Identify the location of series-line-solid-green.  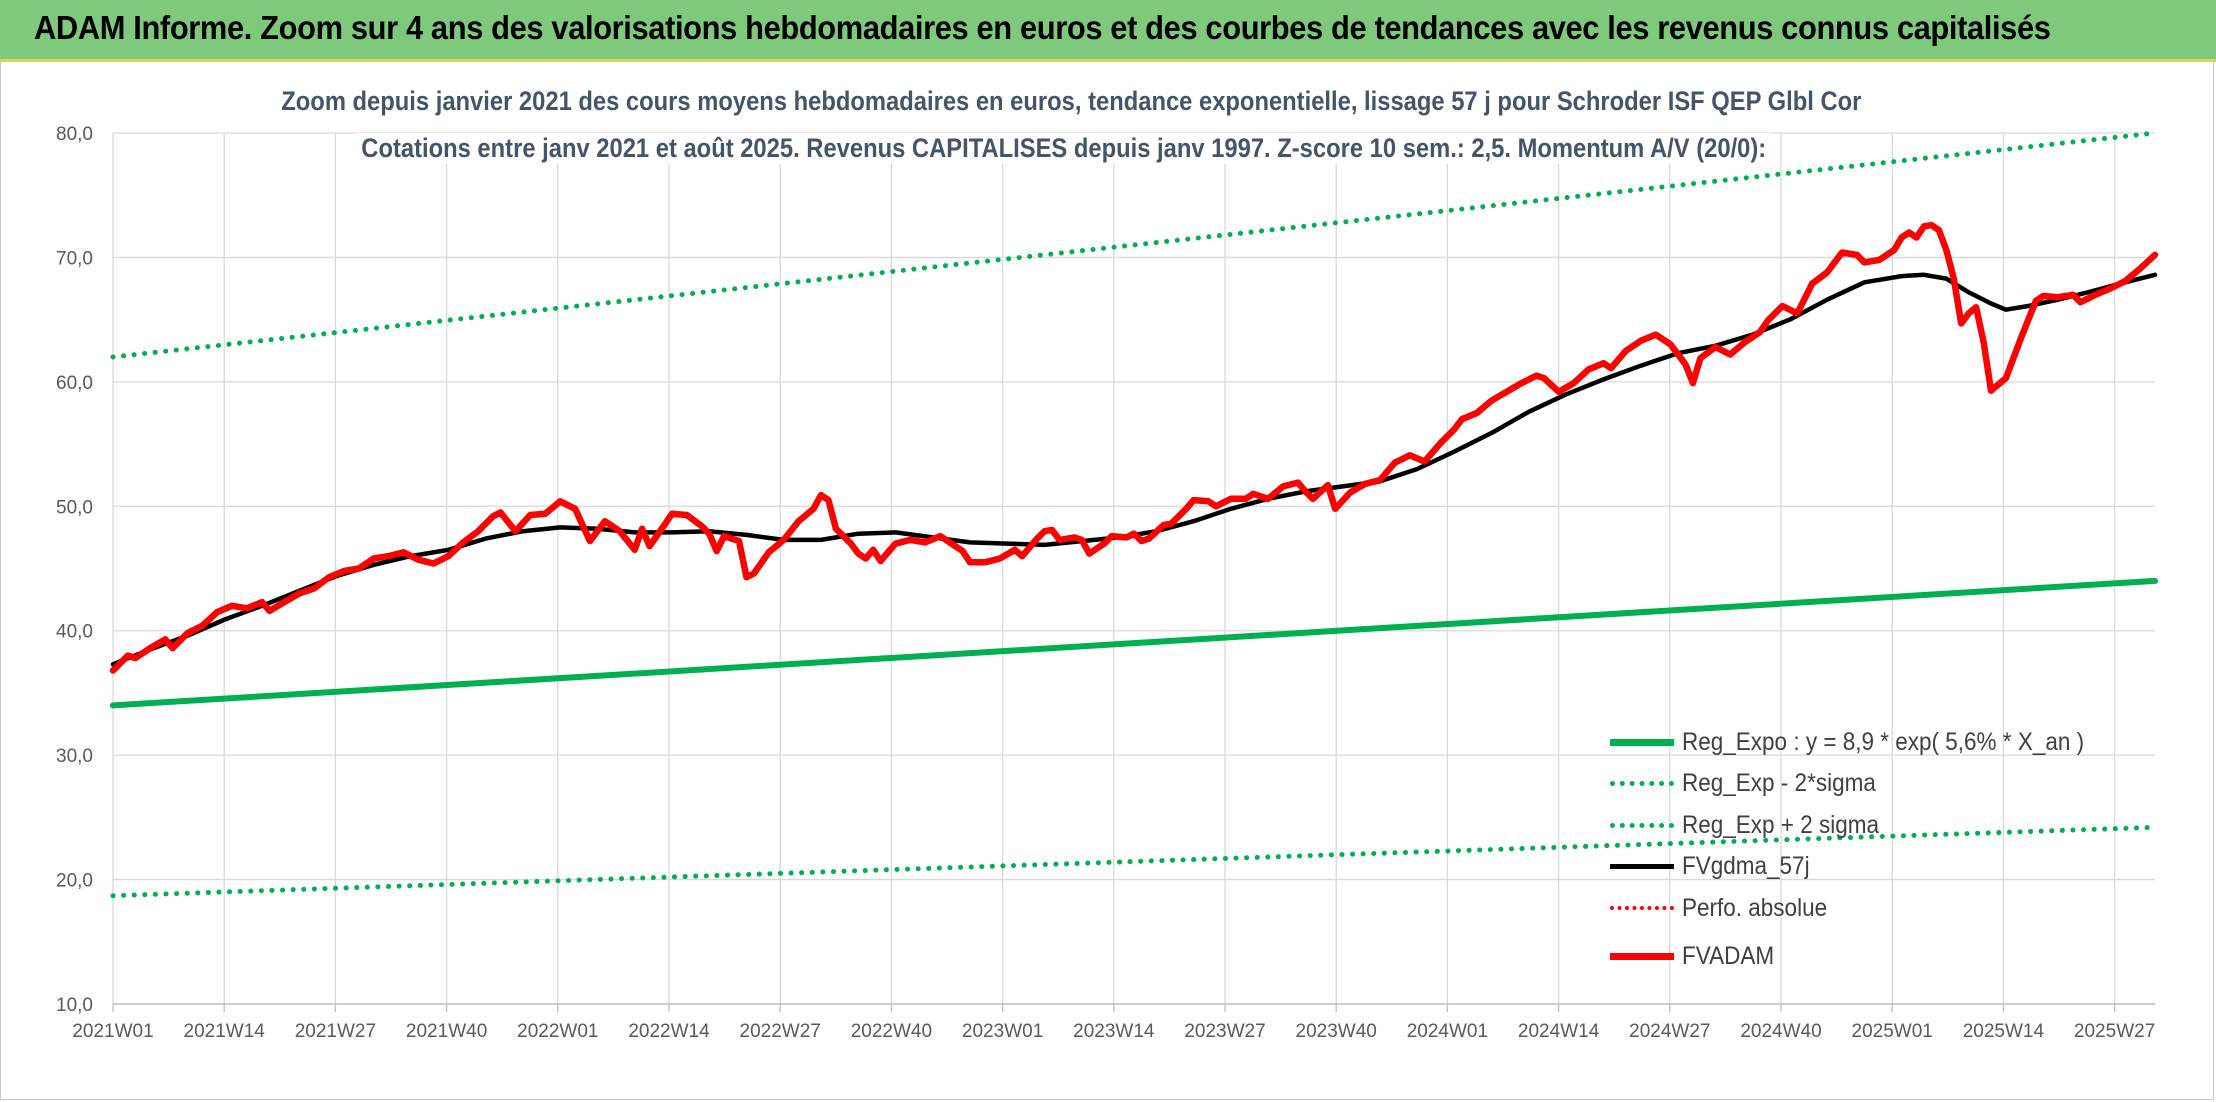
(1134, 643).